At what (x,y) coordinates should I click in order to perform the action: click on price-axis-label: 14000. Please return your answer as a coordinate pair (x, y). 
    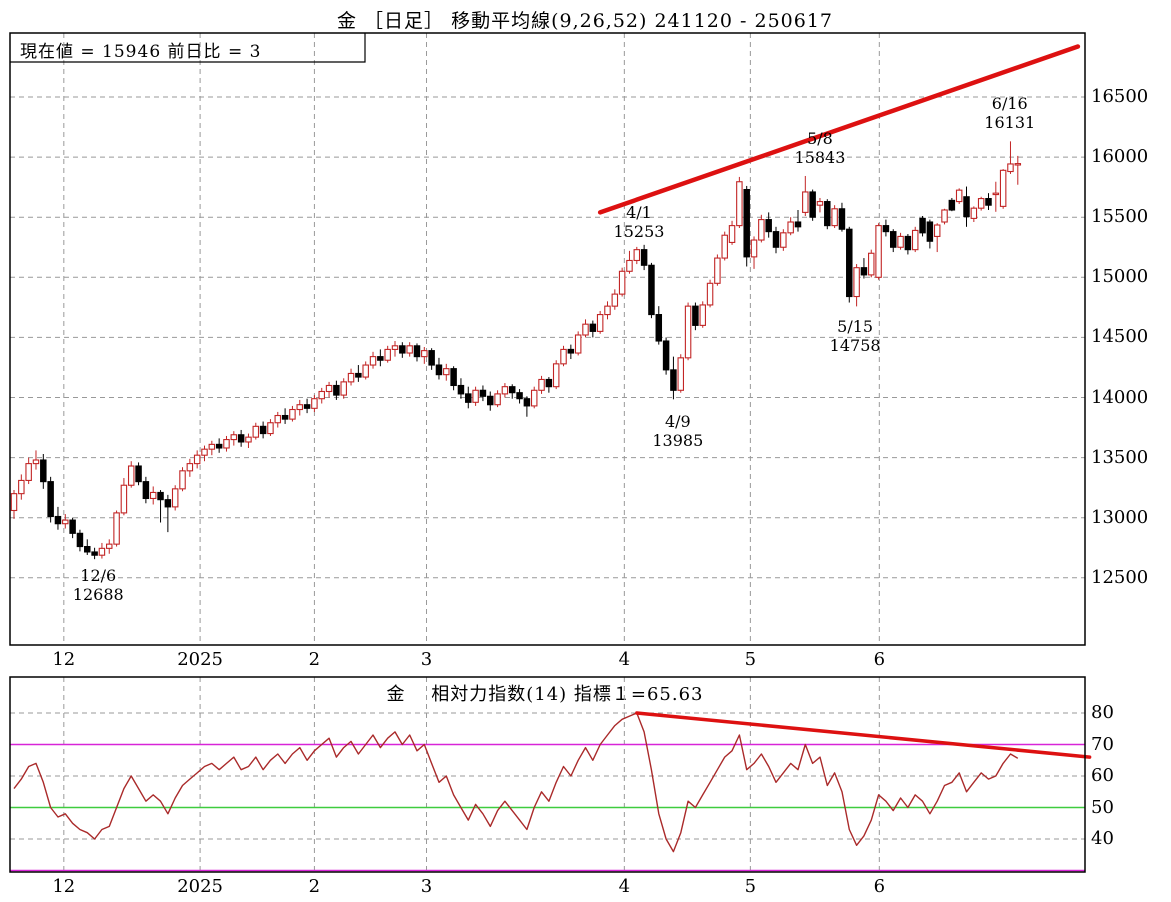
    Looking at the image, I should click on (1120, 397).